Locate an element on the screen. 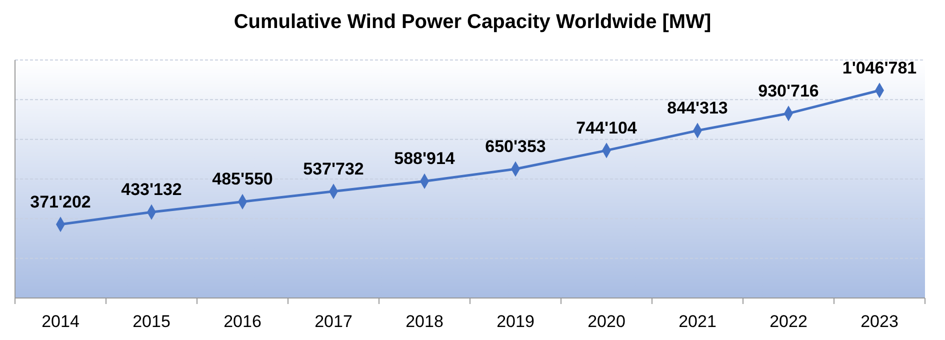 The height and width of the screenshot is (340, 945). data-label: 485'550 is located at coordinates (242, 179).